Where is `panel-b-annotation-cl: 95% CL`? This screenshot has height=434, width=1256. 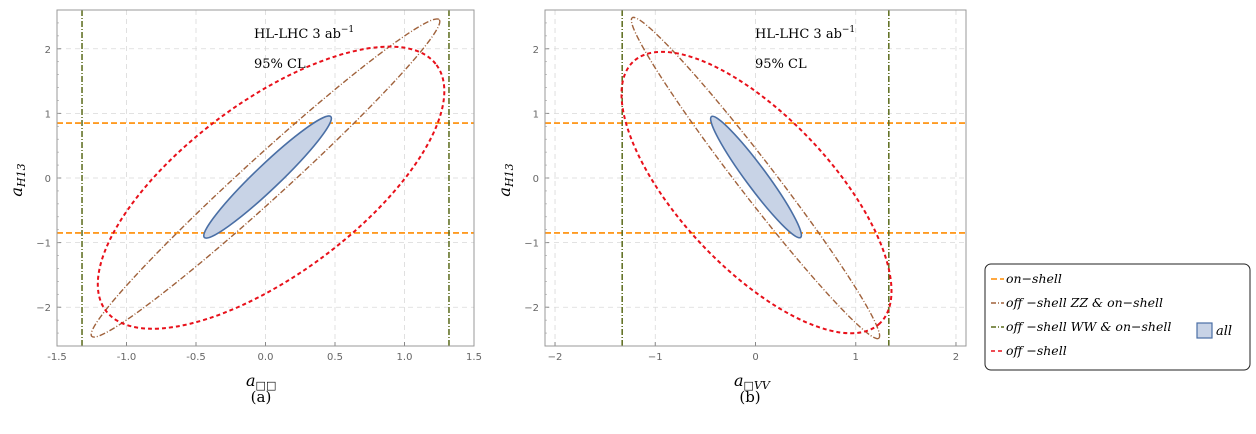 panel-b-annotation-cl: 95% CL is located at coordinates (781, 64).